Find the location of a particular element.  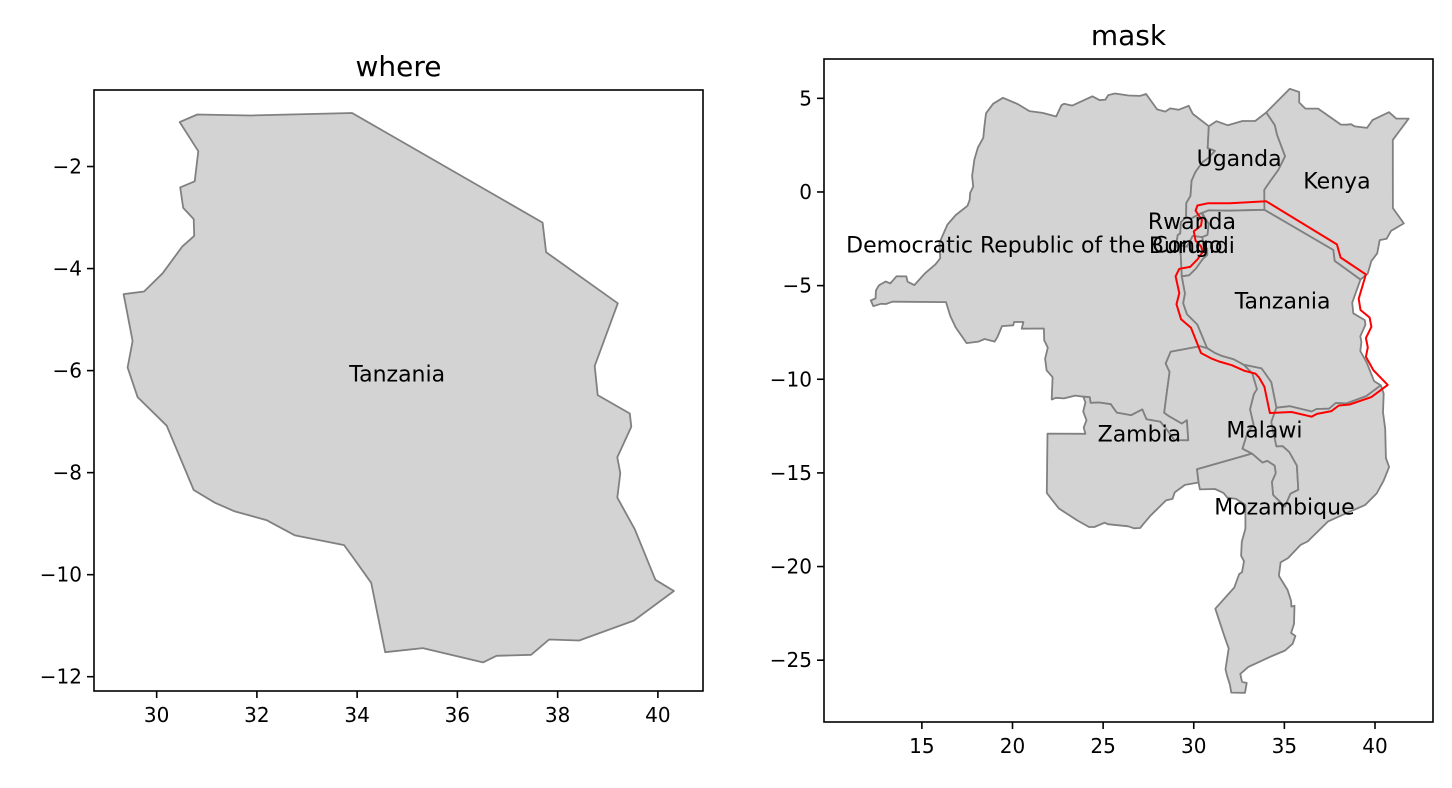

x-tick-label: 35 is located at coordinates (1284, 746).